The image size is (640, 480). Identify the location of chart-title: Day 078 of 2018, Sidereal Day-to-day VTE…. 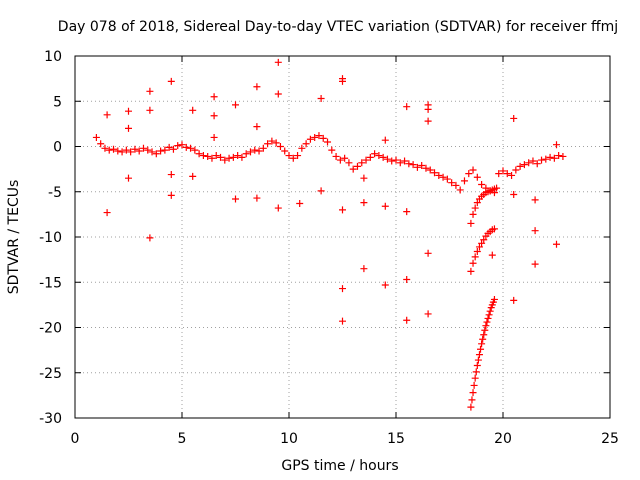
(338, 27).